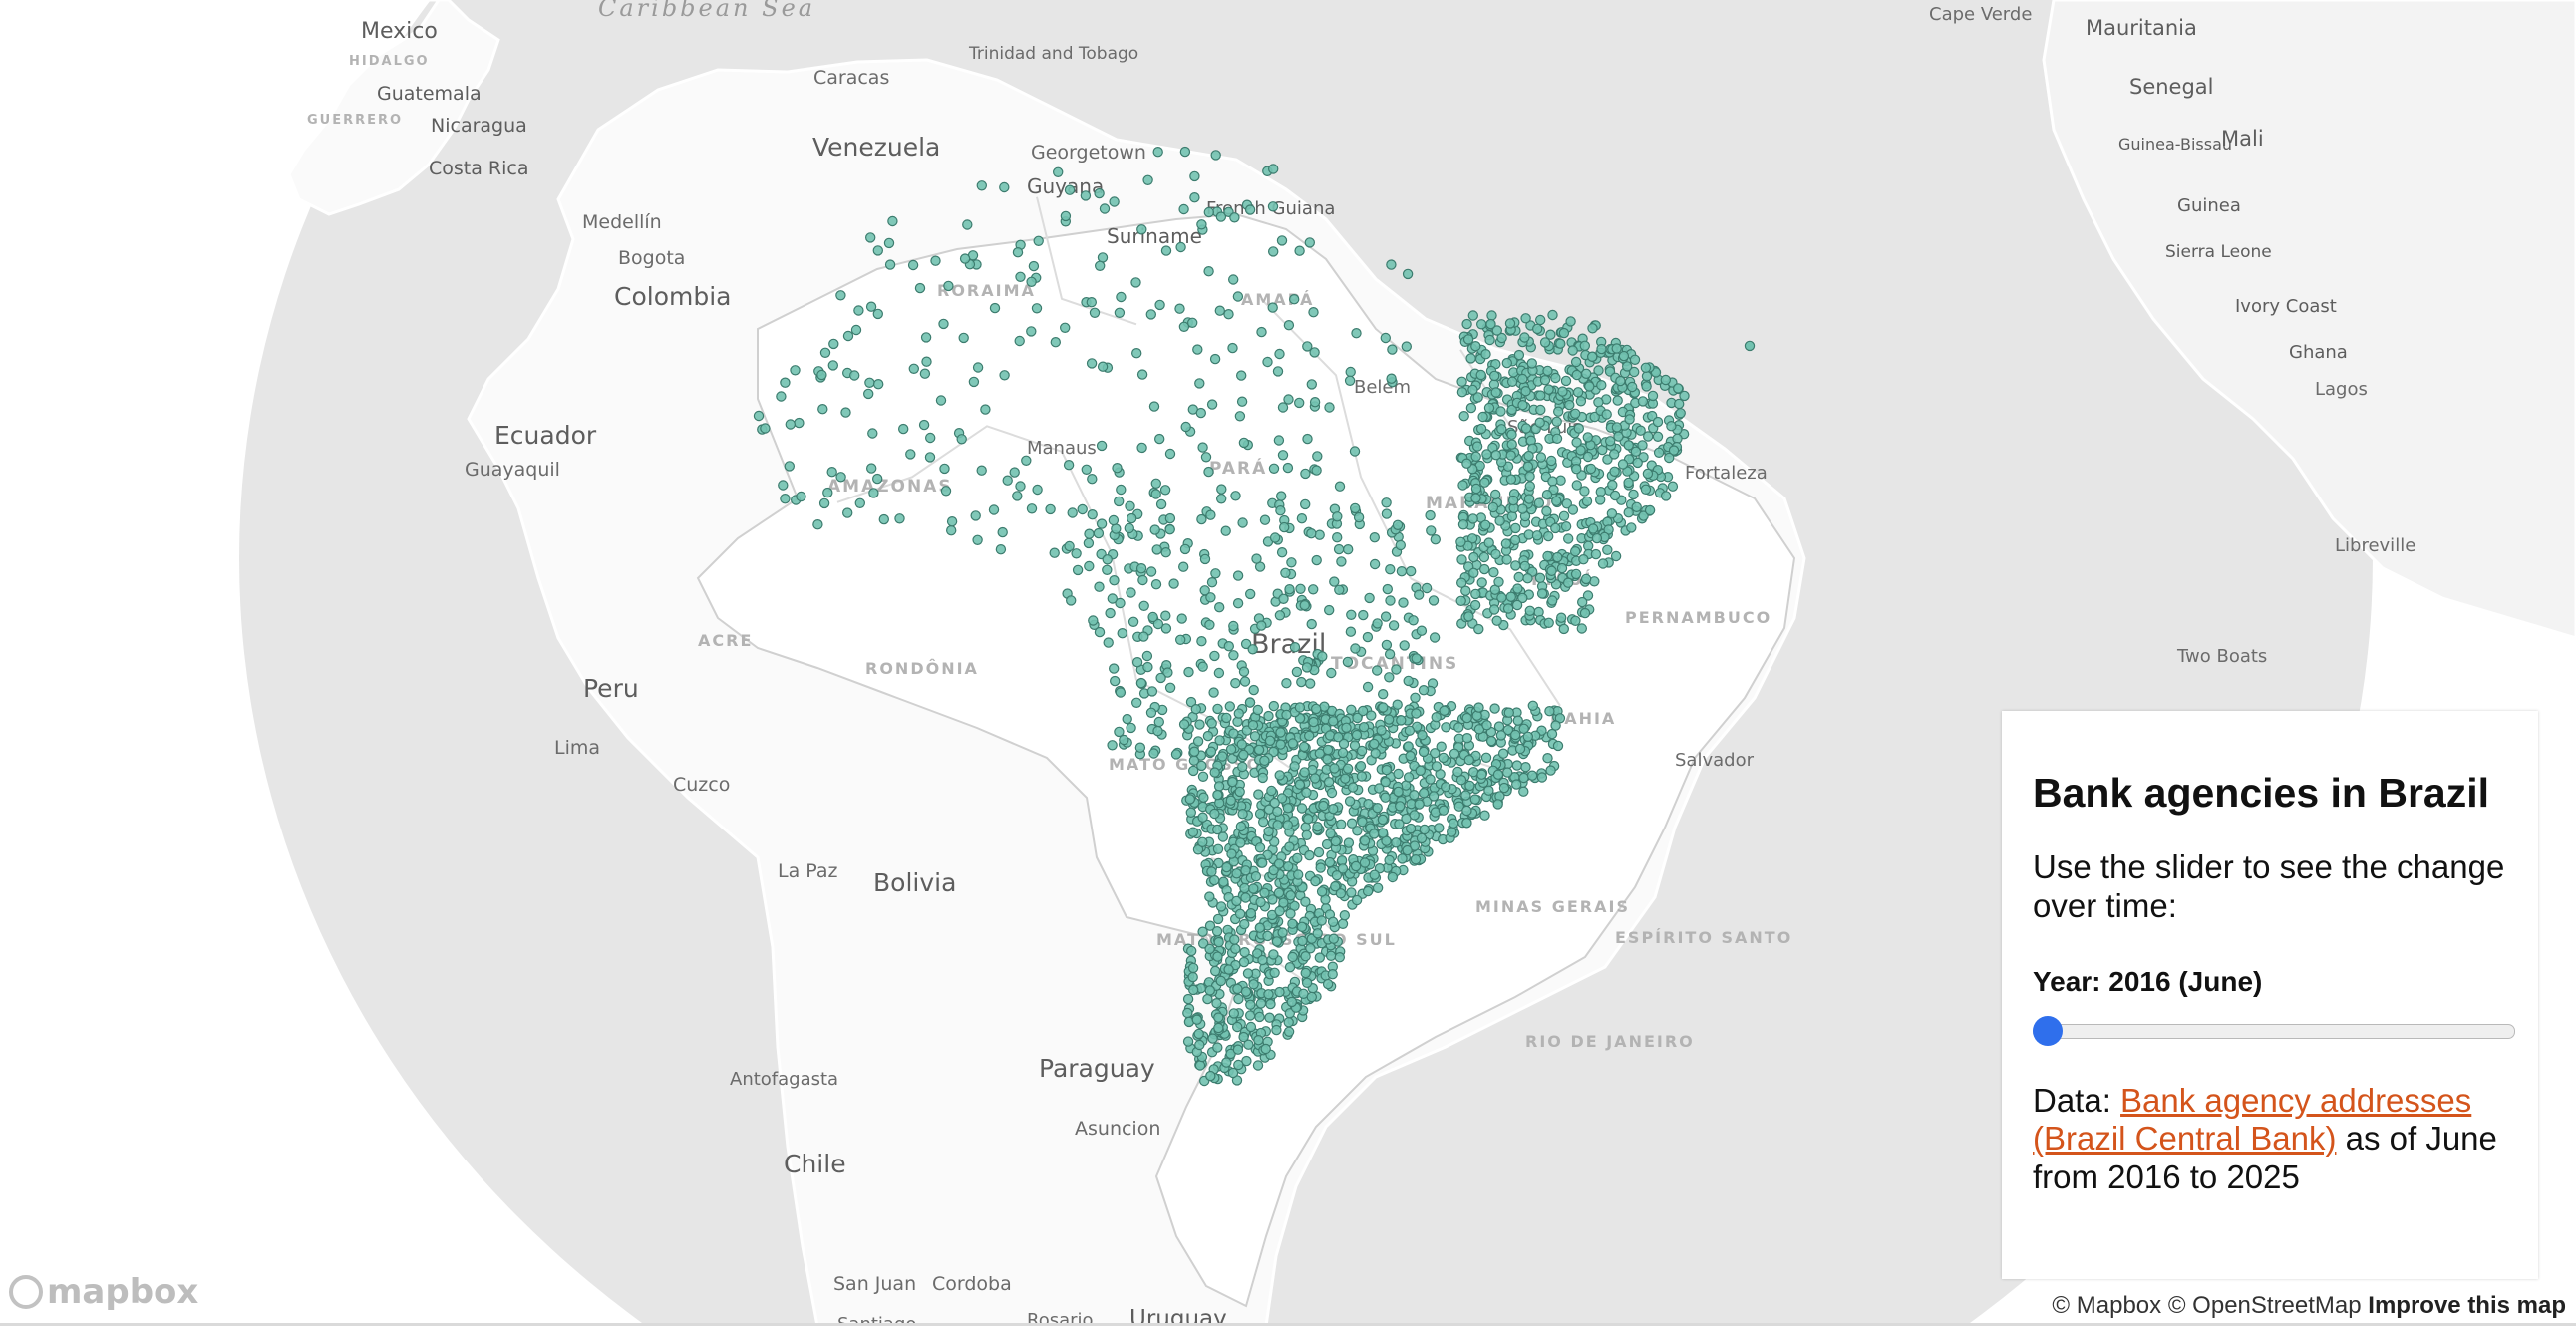 The width and height of the screenshot is (2576, 1326). I want to click on land-africa, so click(2309, 320).